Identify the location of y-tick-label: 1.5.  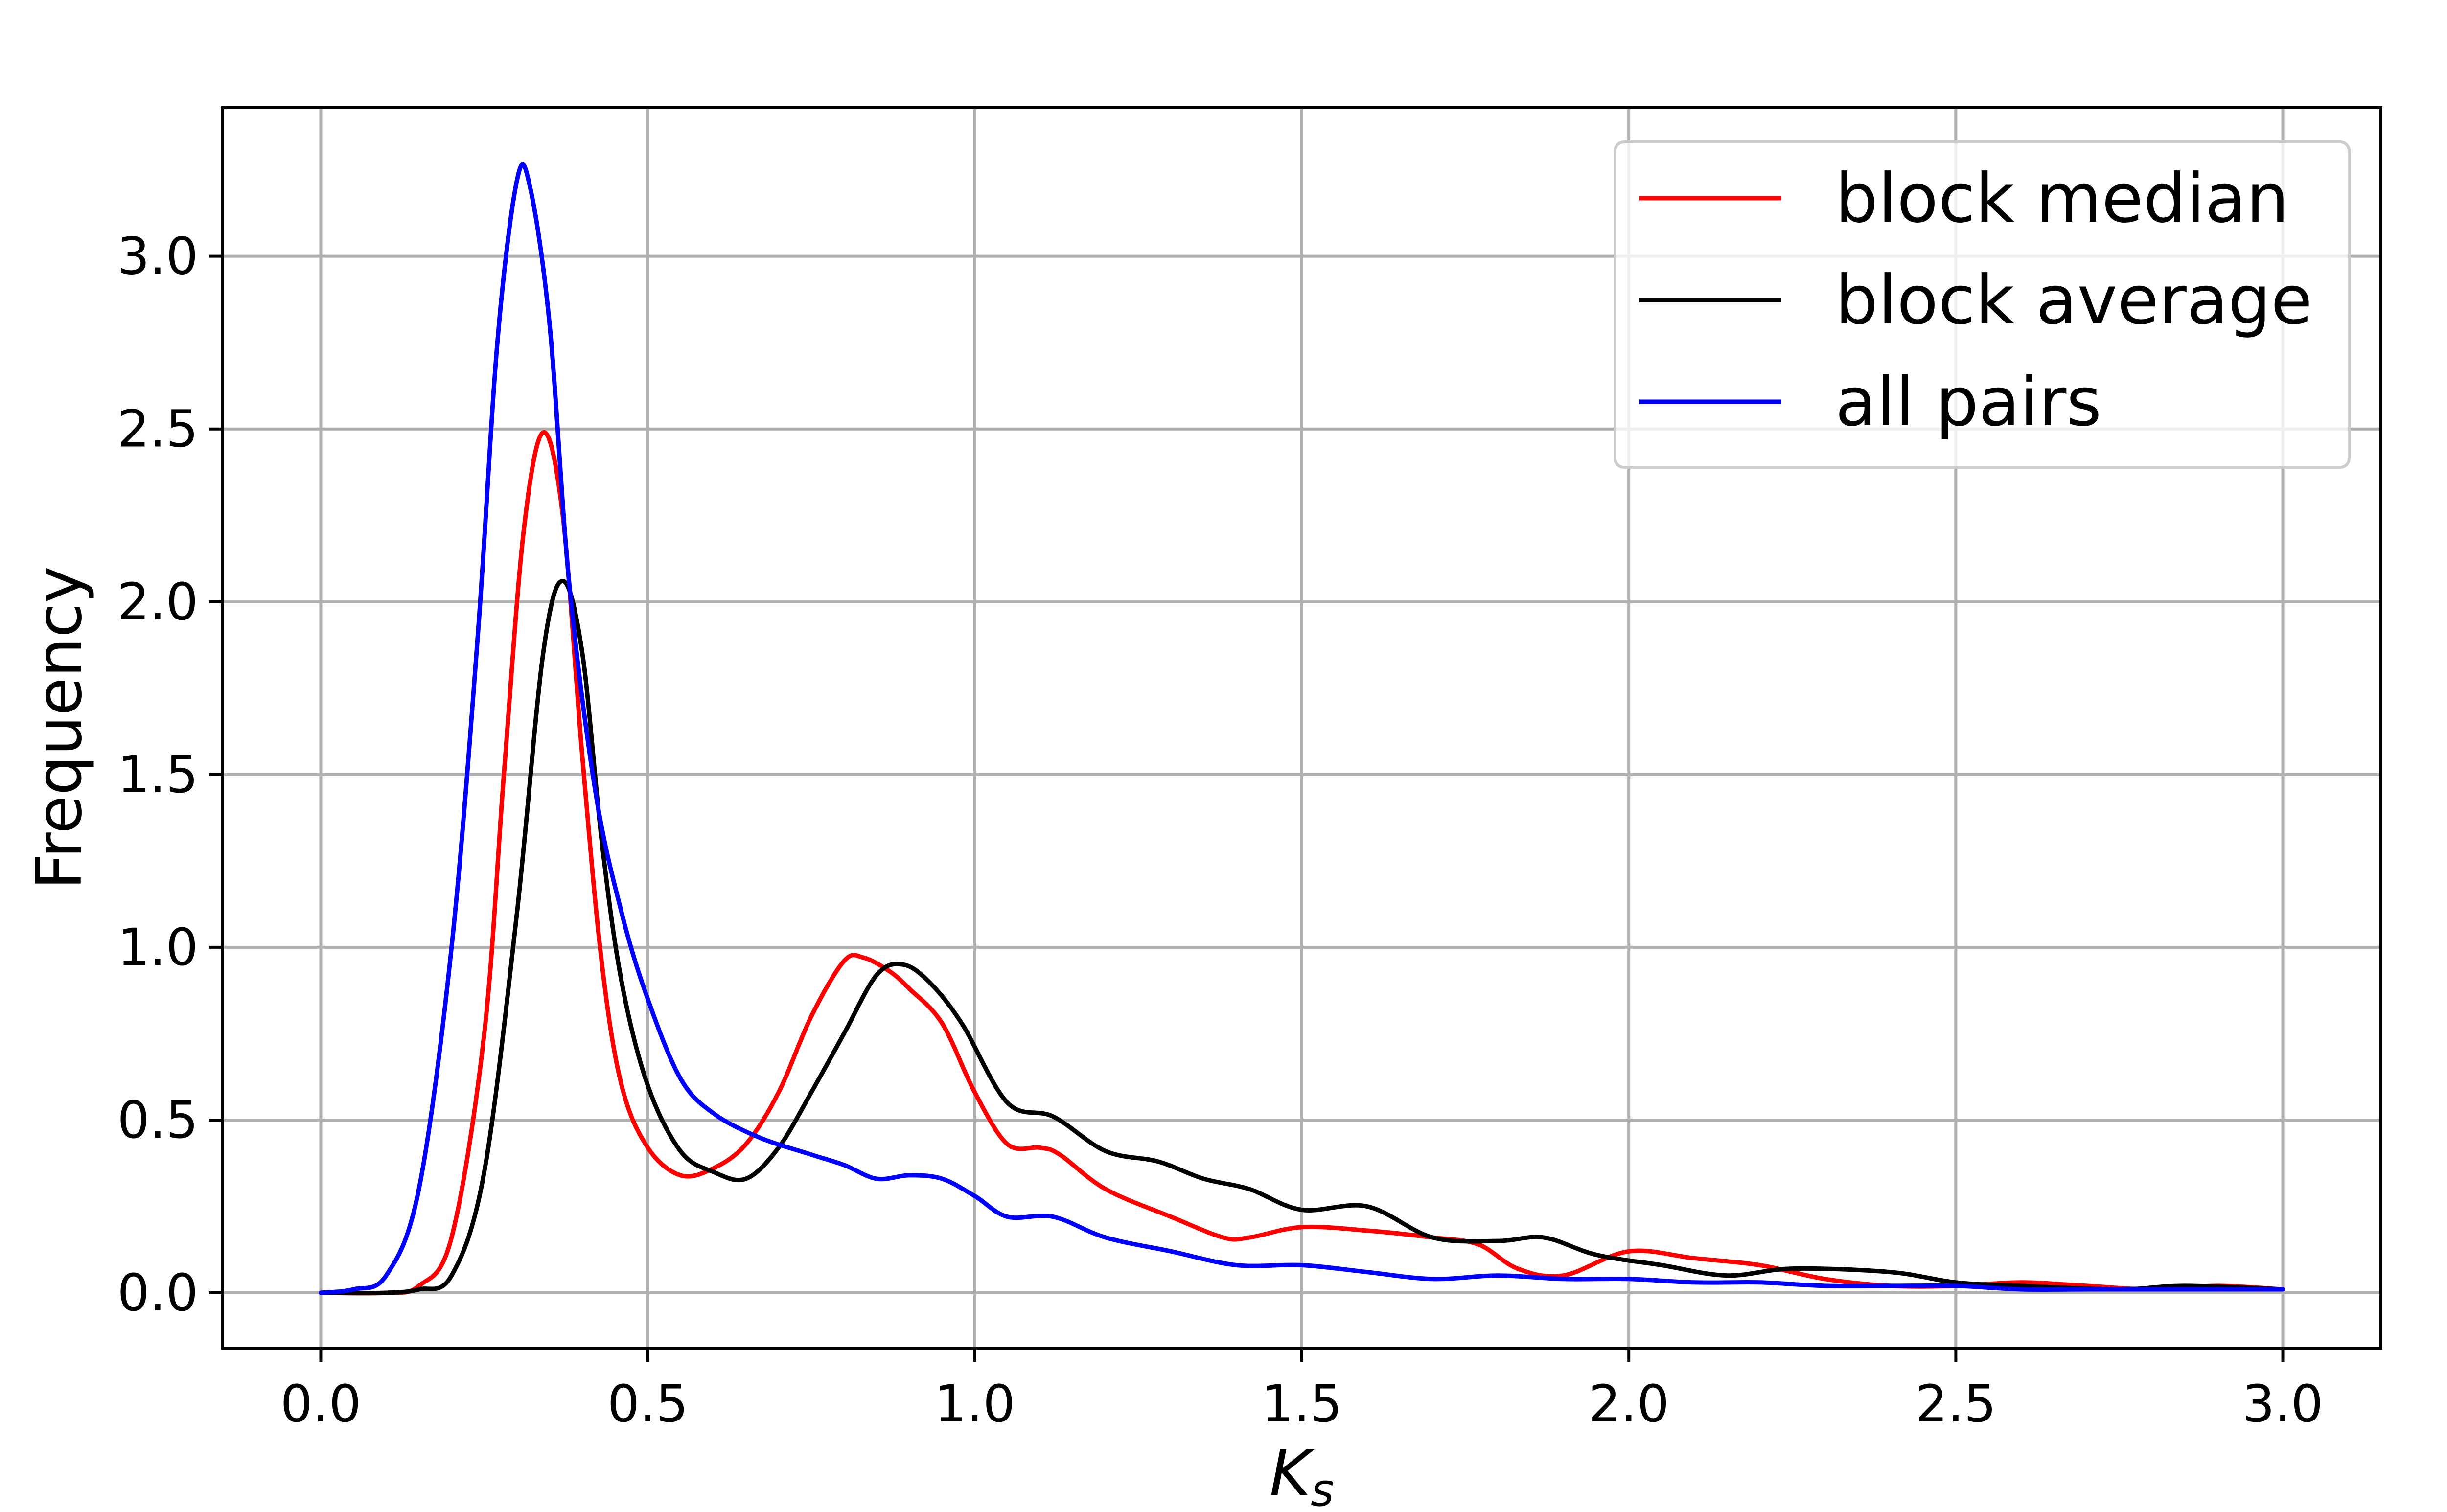
(158, 774).